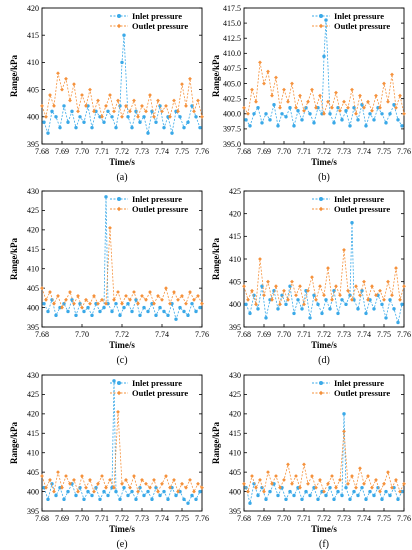 This screenshot has height=550, width=412. I want to click on legend-label: Outlet pressure, so click(160, 209).